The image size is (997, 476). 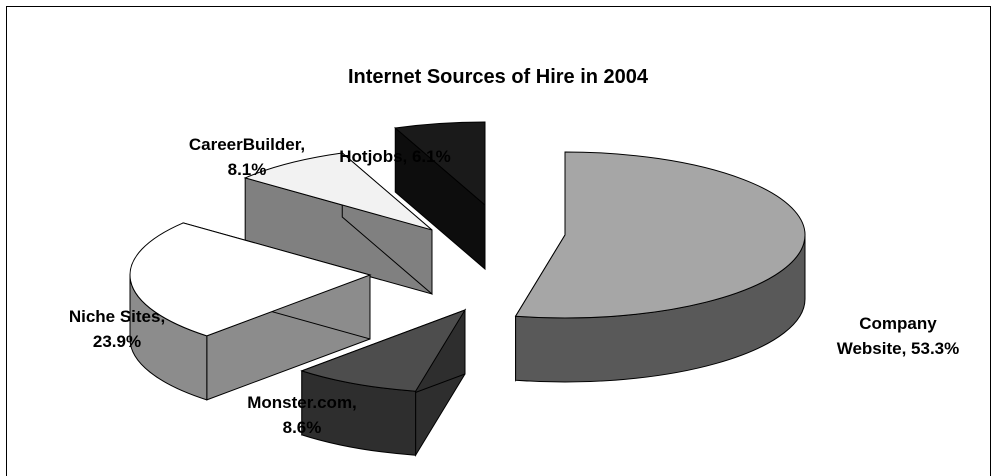 I want to click on data-label-line: Company, so click(x=898, y=323).